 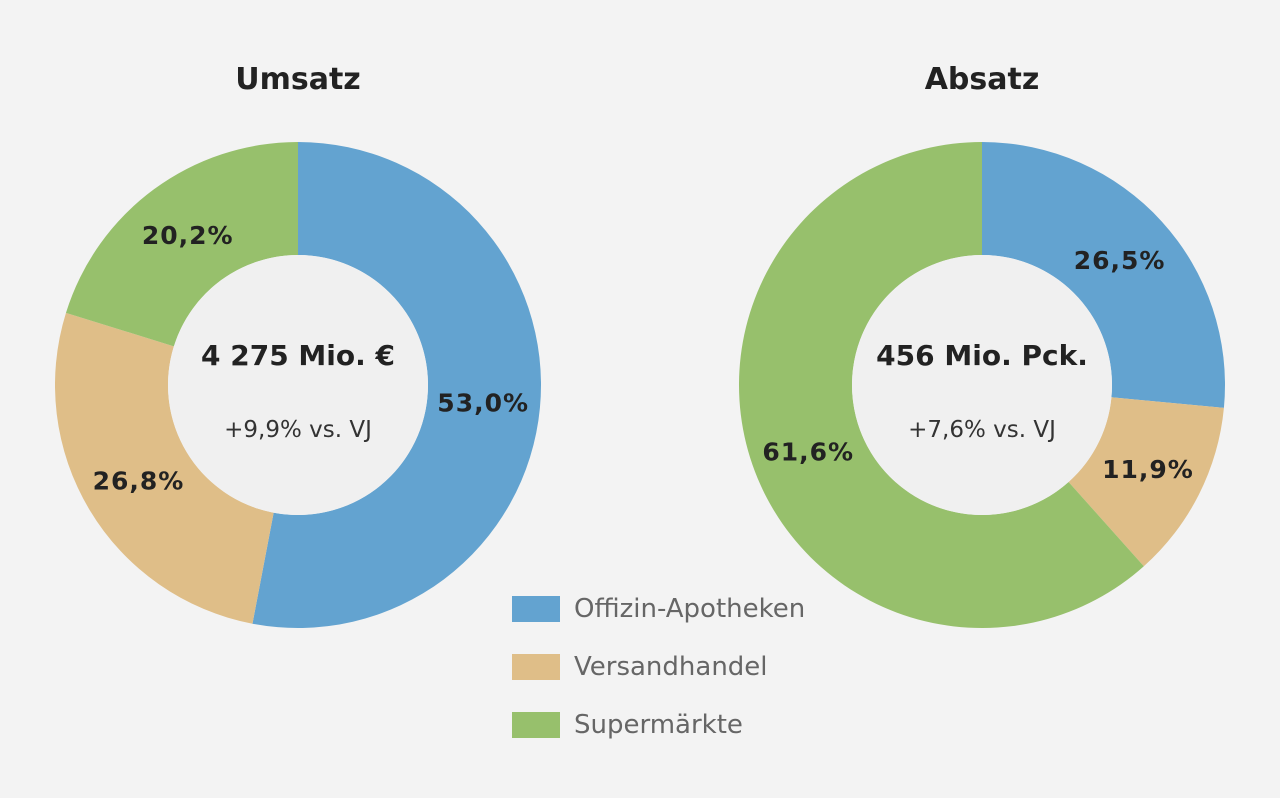 What do you see at coordinates (298, 355) in the screenshot?
I see `center-value-umsatz: 4 275 Mio. €` at bounding box center [298, 355].